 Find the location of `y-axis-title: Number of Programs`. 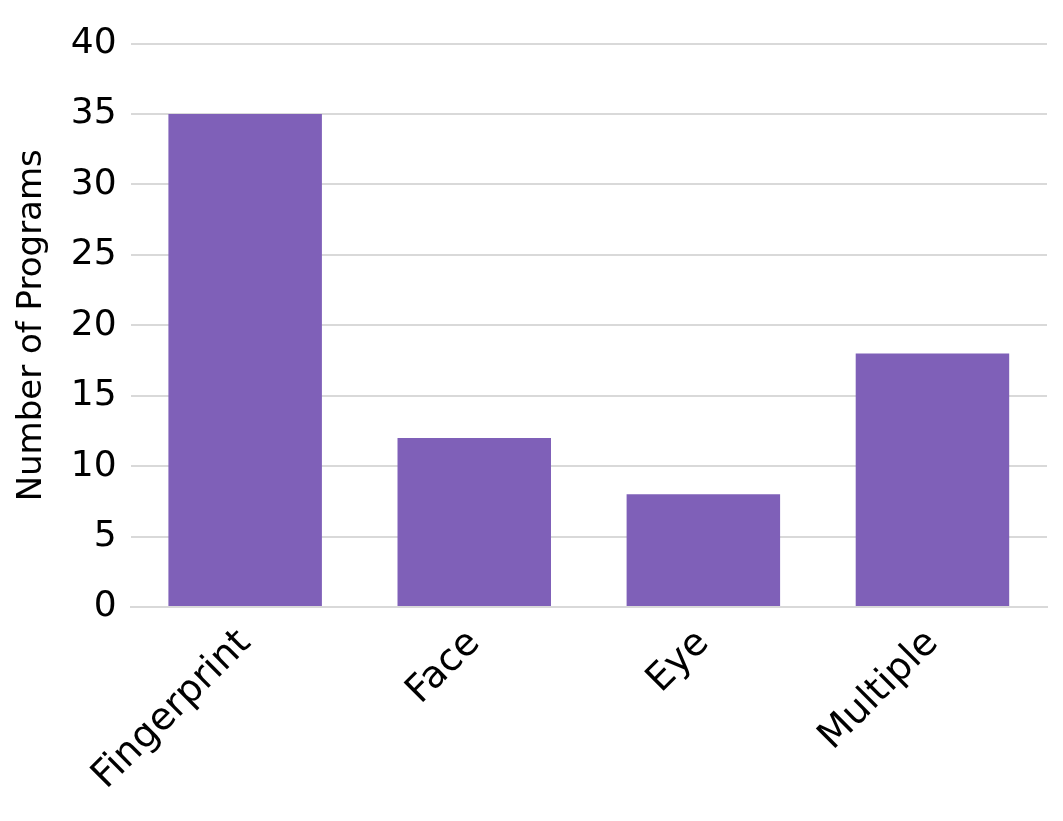

y-axis-title: Number of Programs is located at coordinates (29, 325).